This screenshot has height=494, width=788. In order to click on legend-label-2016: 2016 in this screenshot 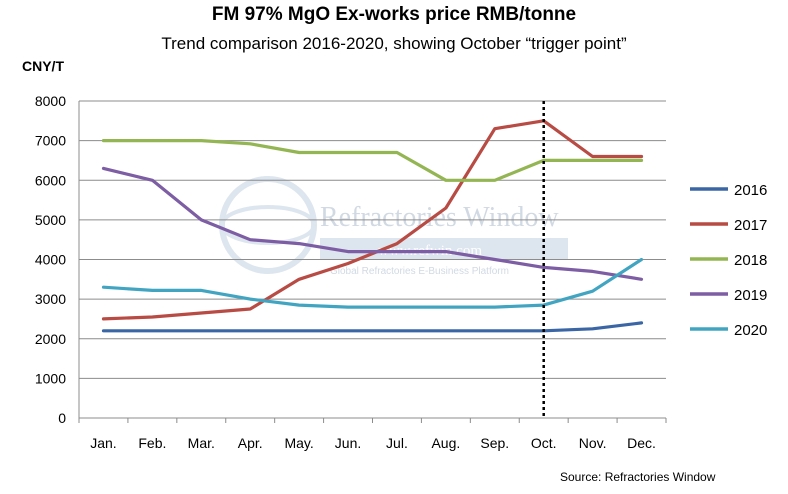, I will do `click(750, 190)`.